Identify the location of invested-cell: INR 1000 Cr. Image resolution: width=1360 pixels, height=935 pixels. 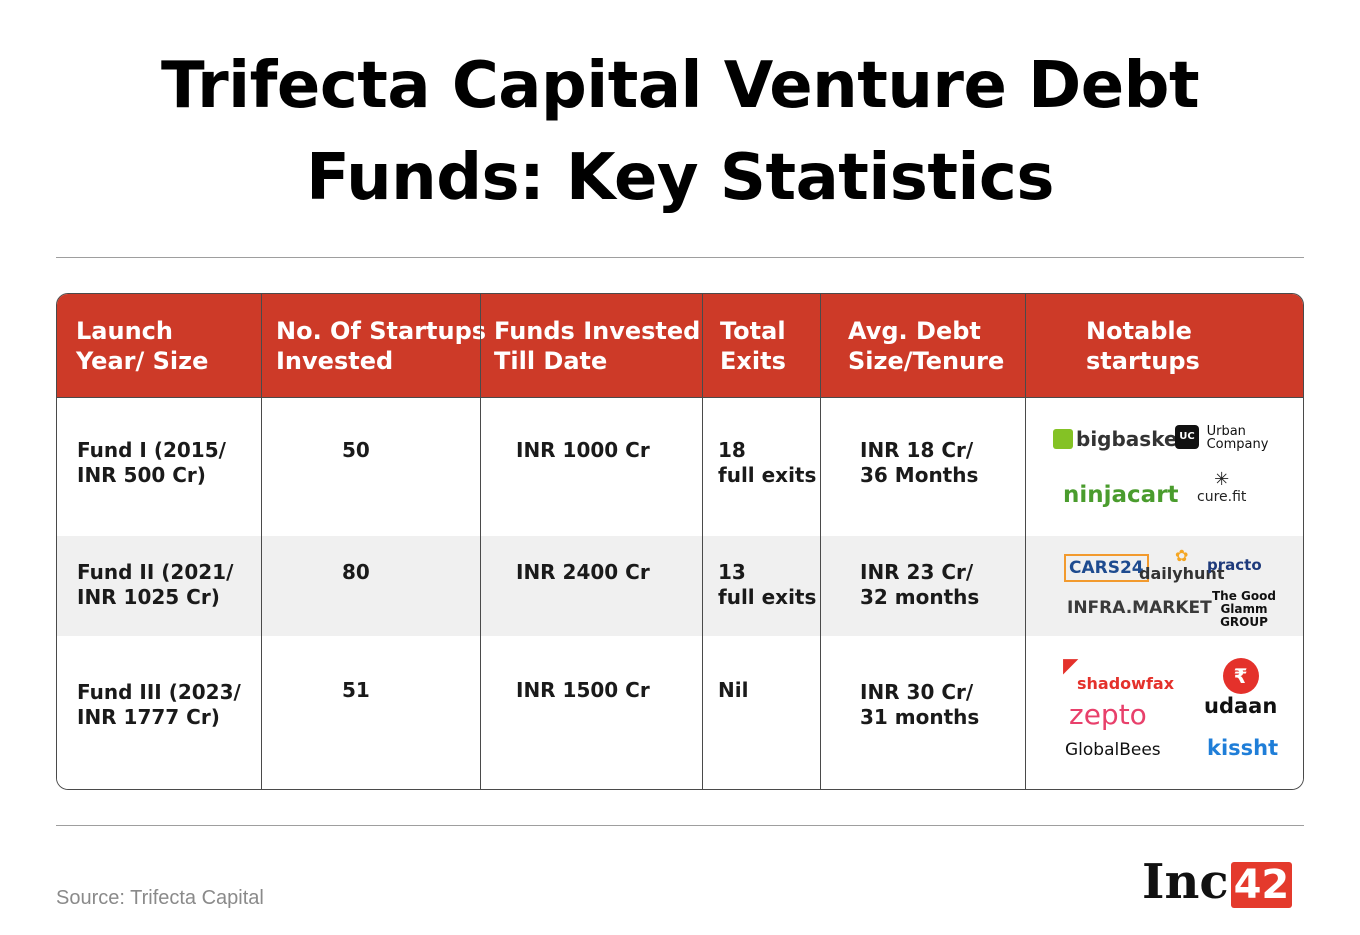
(583, 450).